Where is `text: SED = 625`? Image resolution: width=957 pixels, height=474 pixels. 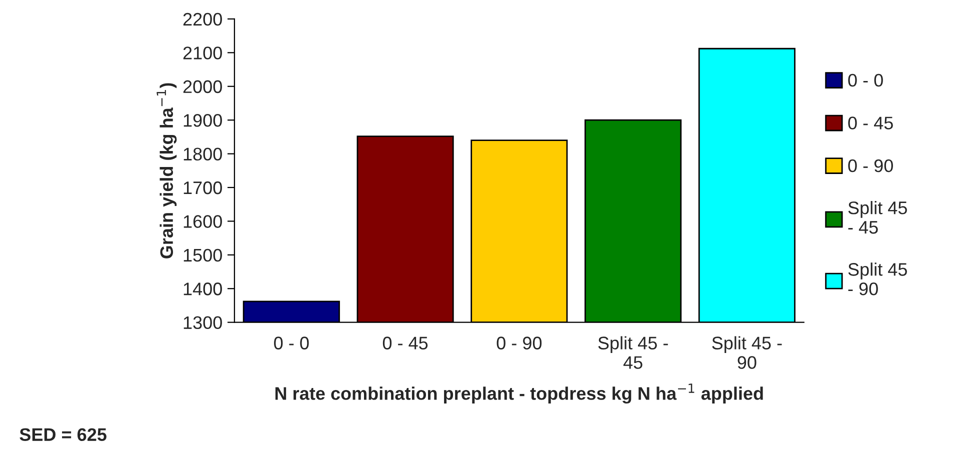 text: SED = 625 is located at coordinates (63, 434).